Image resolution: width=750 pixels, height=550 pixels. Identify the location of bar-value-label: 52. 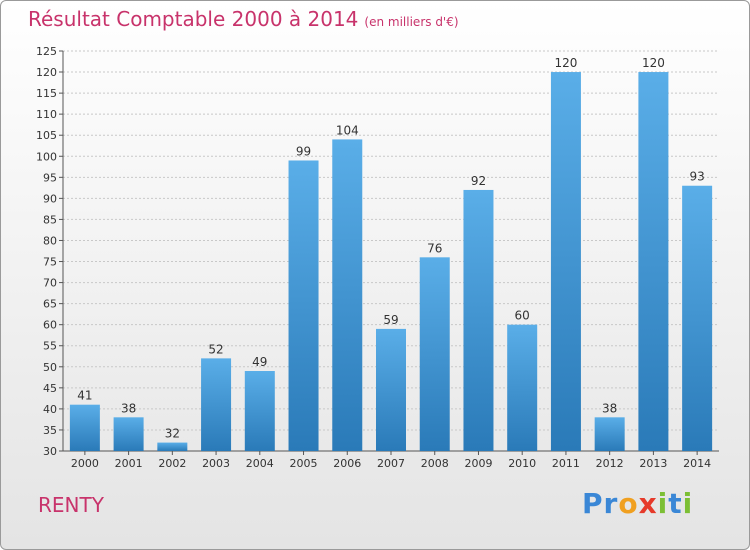
(215, 349).